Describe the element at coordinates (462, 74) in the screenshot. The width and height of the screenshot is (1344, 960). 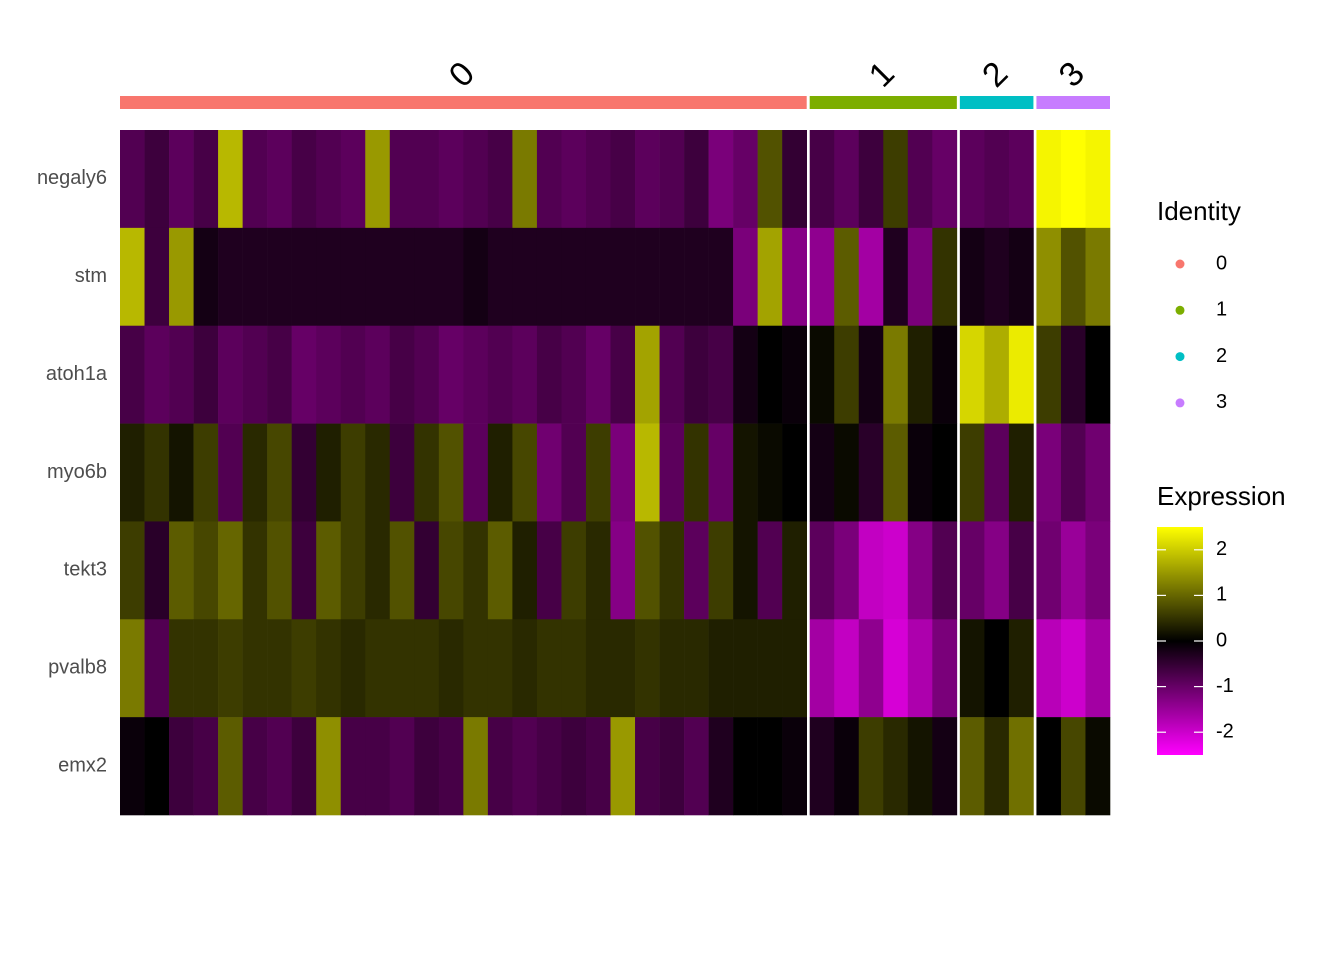
I see `group-label: 0` at that location.